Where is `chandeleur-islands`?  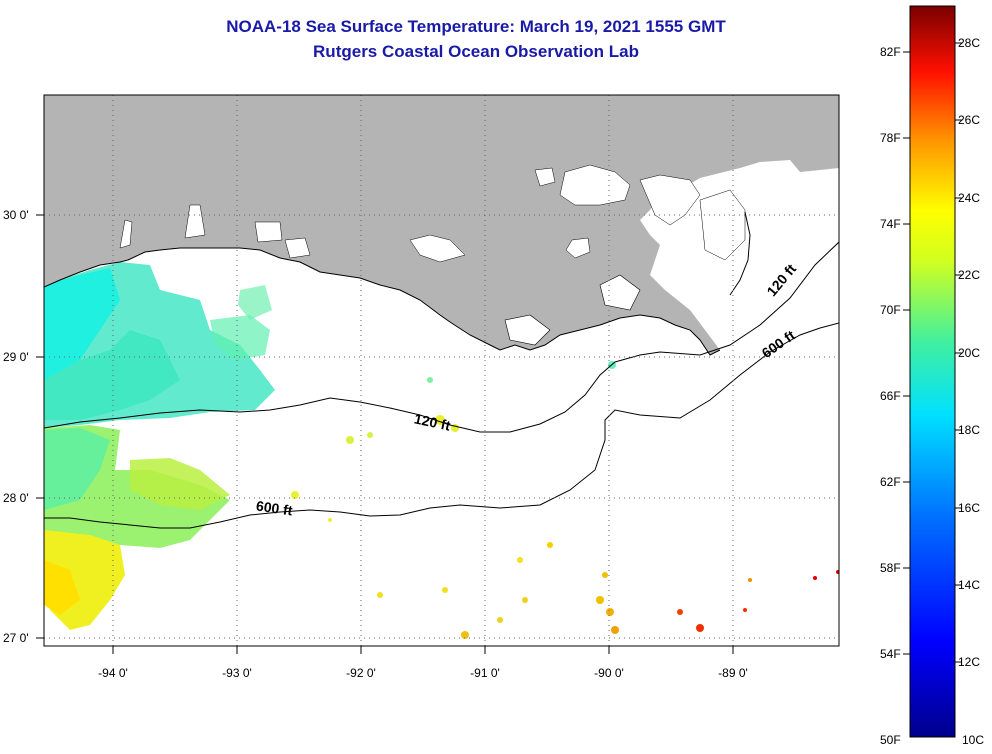 chandeleur-islands is located at coordinates (740, 253).